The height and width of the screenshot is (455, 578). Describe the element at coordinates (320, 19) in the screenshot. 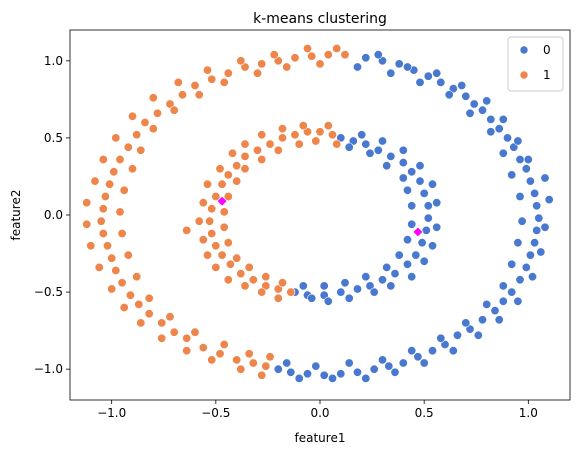

I see `chart-title: k-means clustering` at that location.